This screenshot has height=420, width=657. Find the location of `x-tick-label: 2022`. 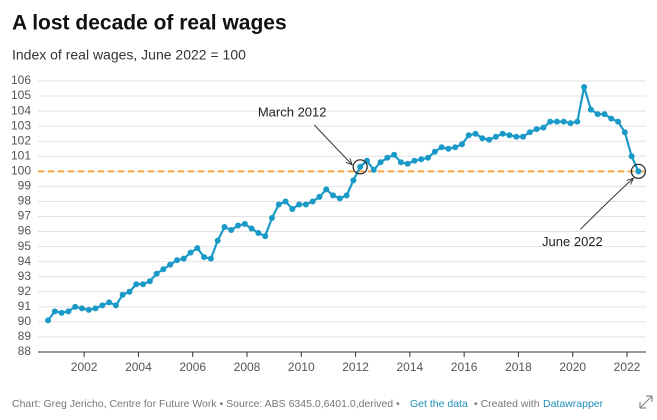

x-tick-label: 2022 is located at coordinates (627, 367).